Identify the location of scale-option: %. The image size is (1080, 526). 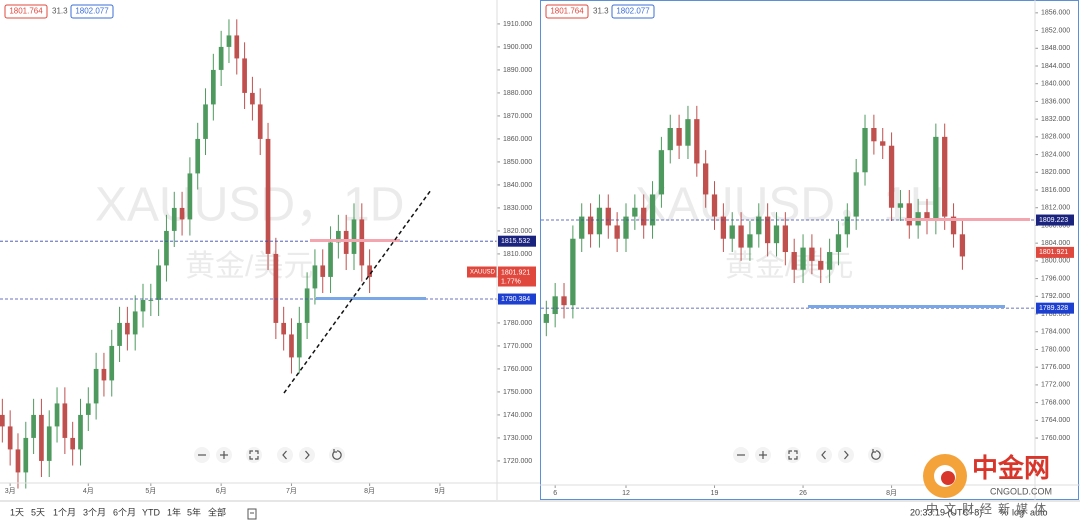
(1004, 512).